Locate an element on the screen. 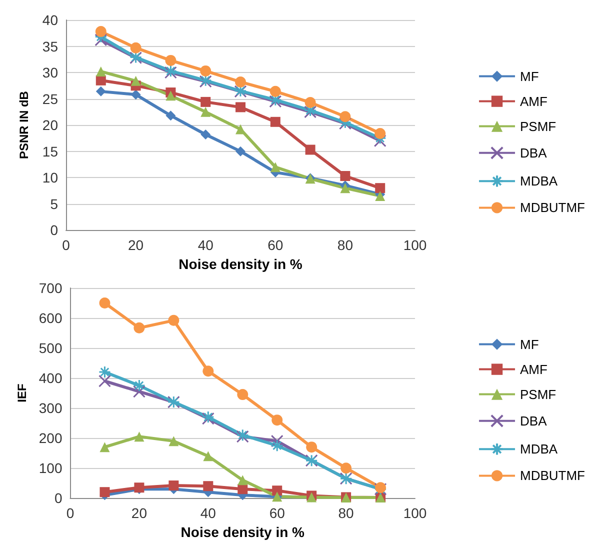  y-tick-label: 400 is located at coordinates (50, 378).